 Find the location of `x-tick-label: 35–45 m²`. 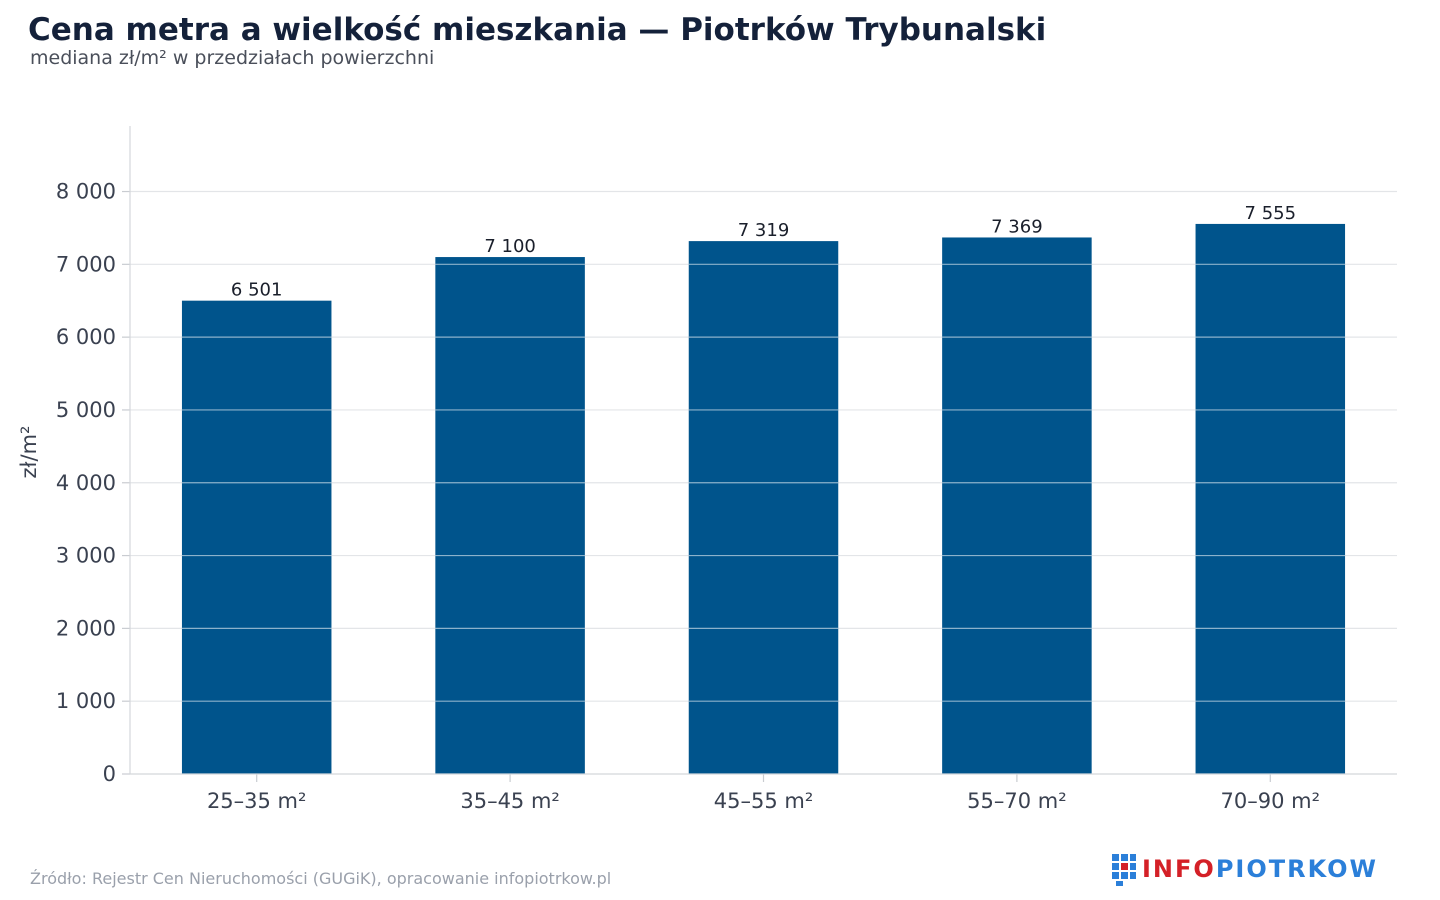

x-tick-label: 35–45 m² is located at coordinates (510, 801).